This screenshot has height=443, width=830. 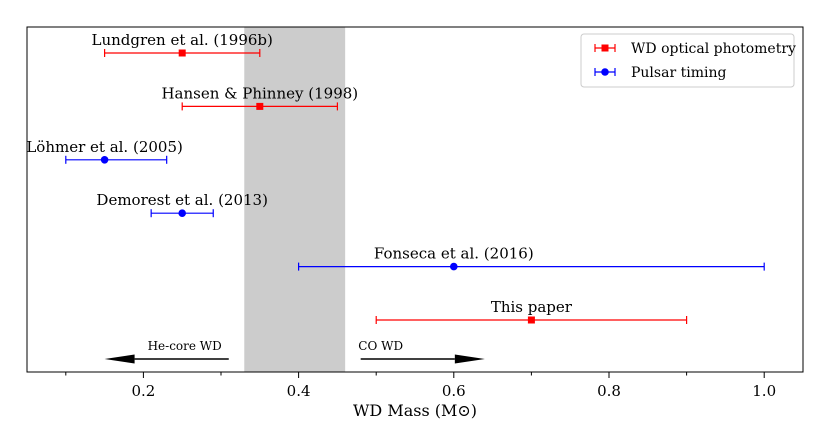 I want to click on legend-entry: WD optical photometry, so click(x=695, y=49).